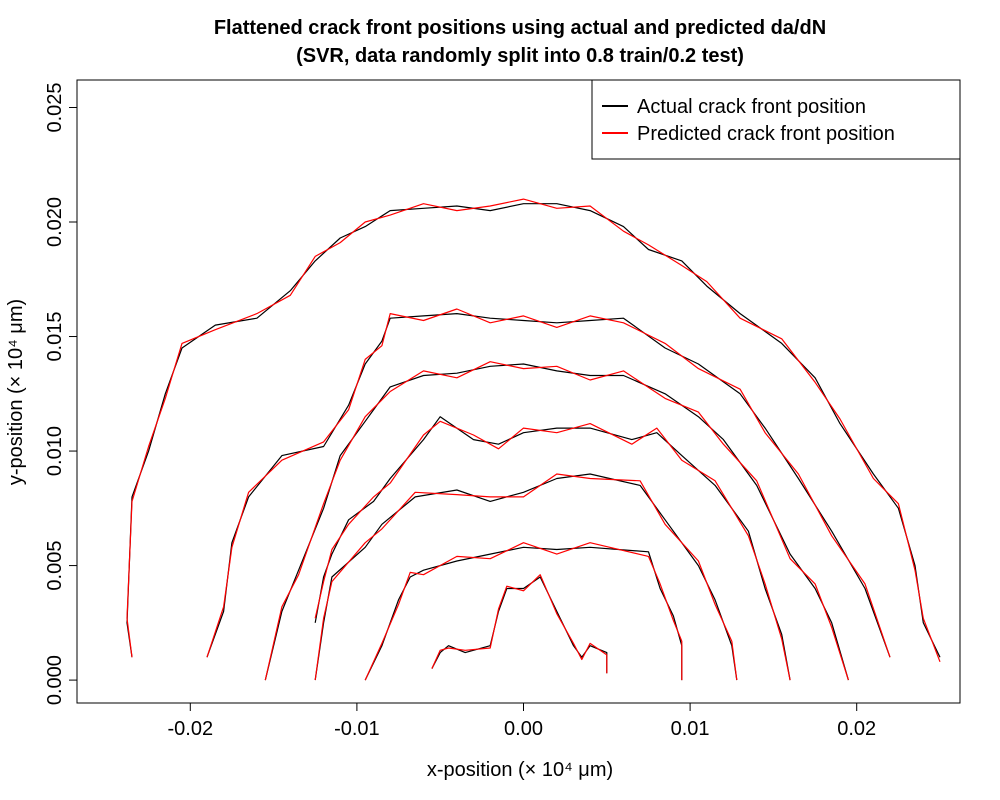 This screenshot has height=800, width=1000. Describe the element at coordinates (55, 451) in the screenshot. I see `y-tick-label: 0.010` at that location.